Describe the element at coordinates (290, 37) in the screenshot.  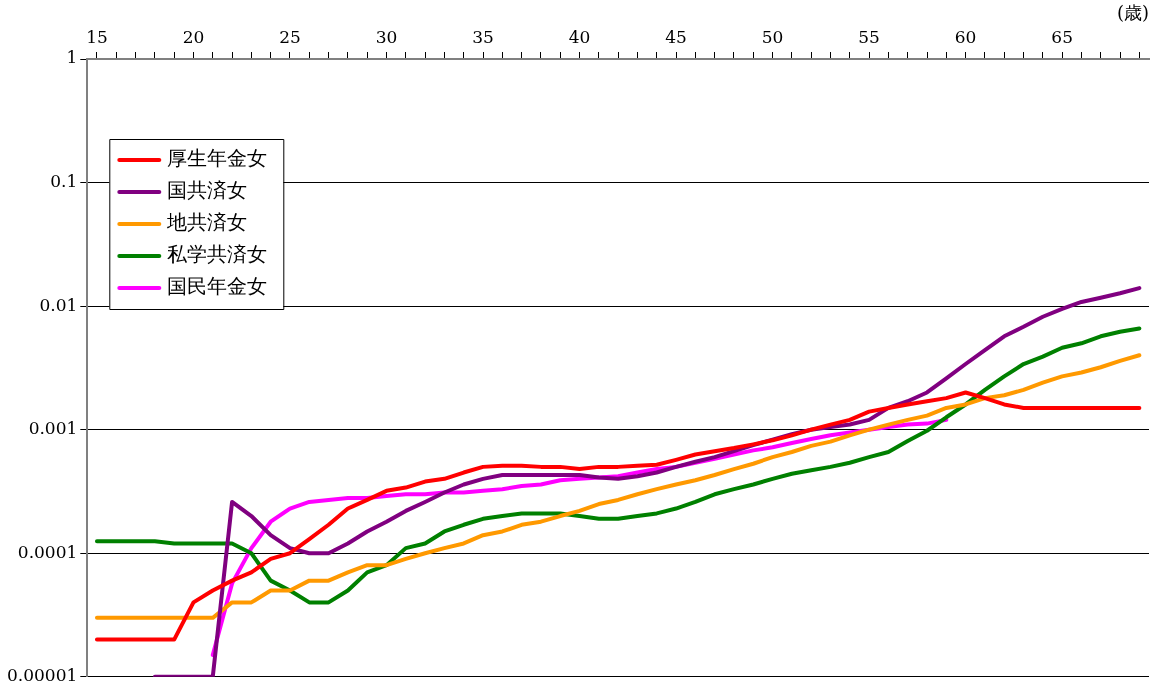
I see `x-tick-label: 25` at that location.